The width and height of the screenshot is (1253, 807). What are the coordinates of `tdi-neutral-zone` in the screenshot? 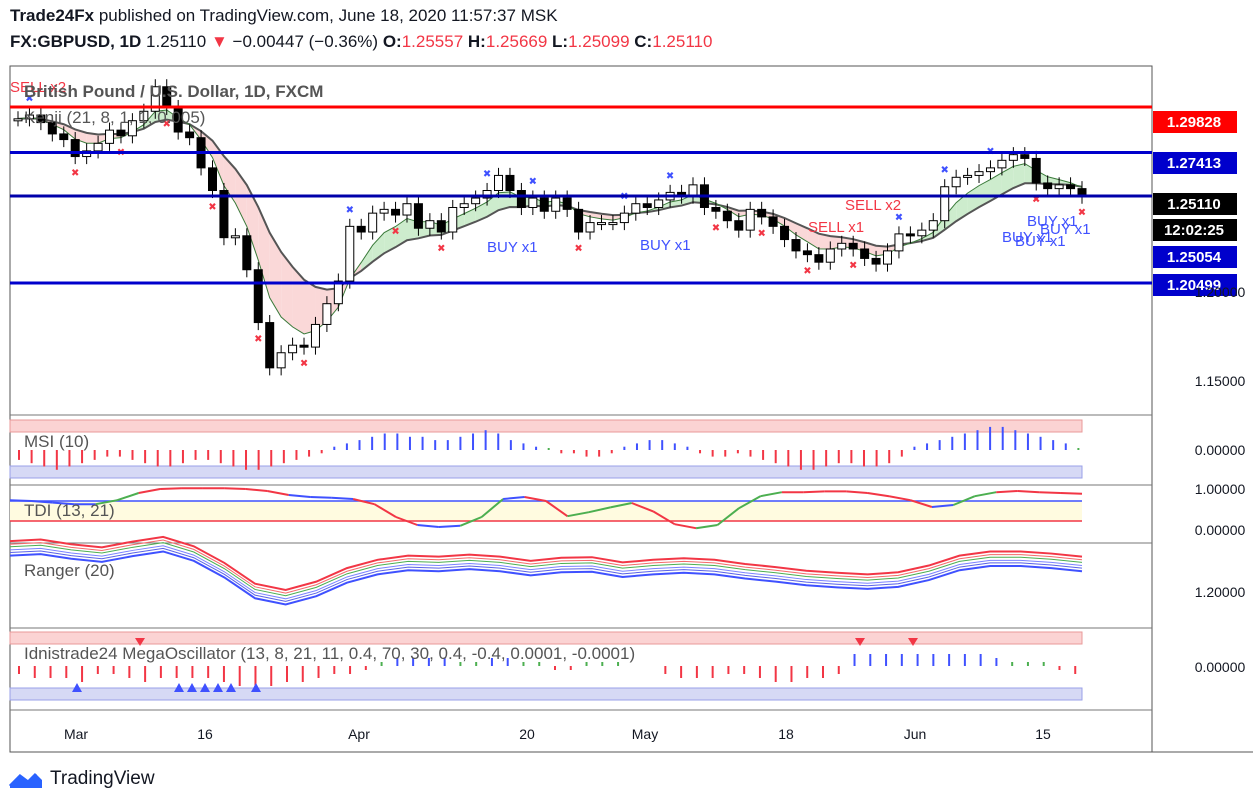 It's located at (546, 511).